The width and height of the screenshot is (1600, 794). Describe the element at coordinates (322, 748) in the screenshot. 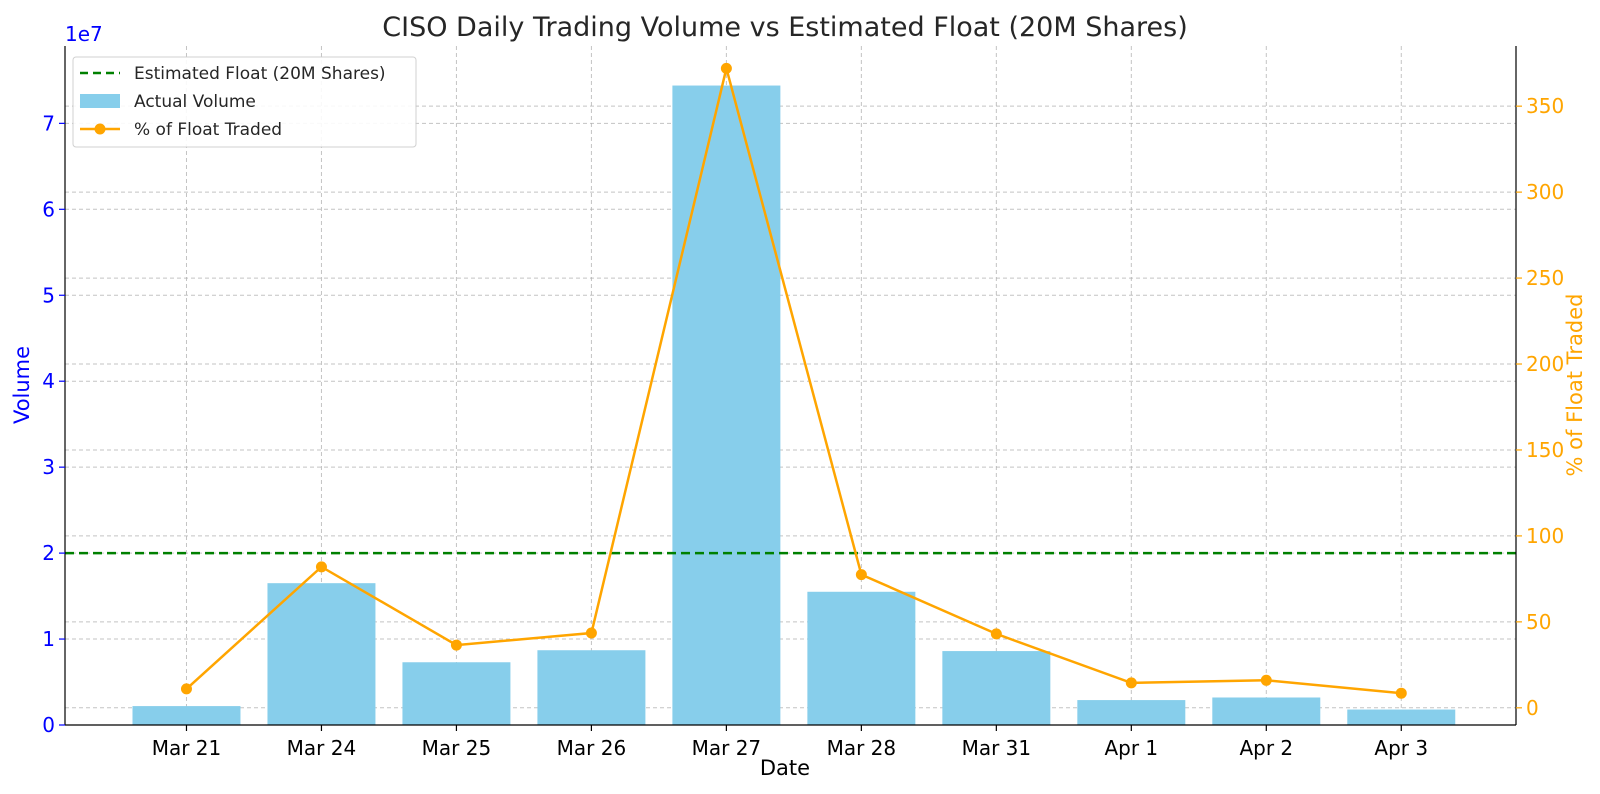

I see `x-tick-label: Mar 24` at that location.